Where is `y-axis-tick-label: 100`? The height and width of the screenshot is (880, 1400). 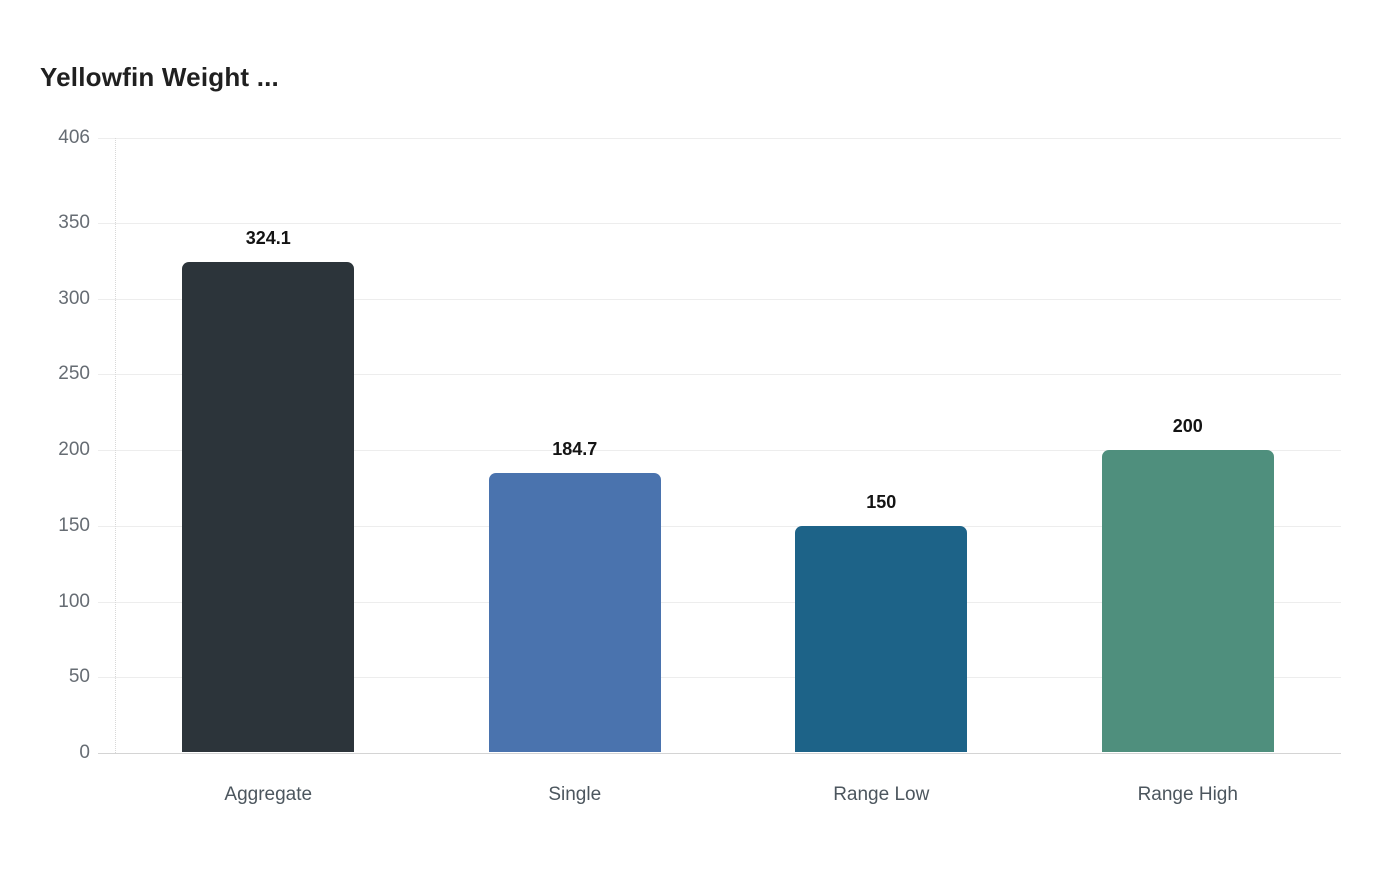
y-axis-tick-label: 100 is located at coordinates (74, 601).